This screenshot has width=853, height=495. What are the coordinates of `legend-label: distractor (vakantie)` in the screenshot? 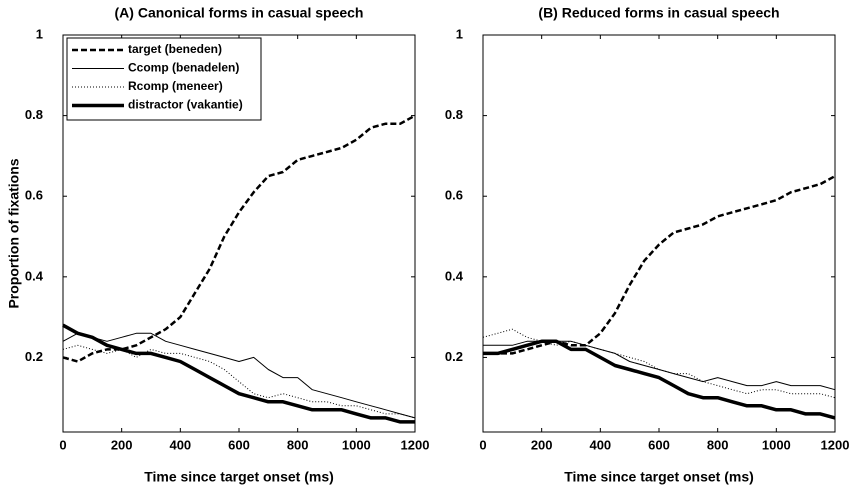 It's located at (185, 105).